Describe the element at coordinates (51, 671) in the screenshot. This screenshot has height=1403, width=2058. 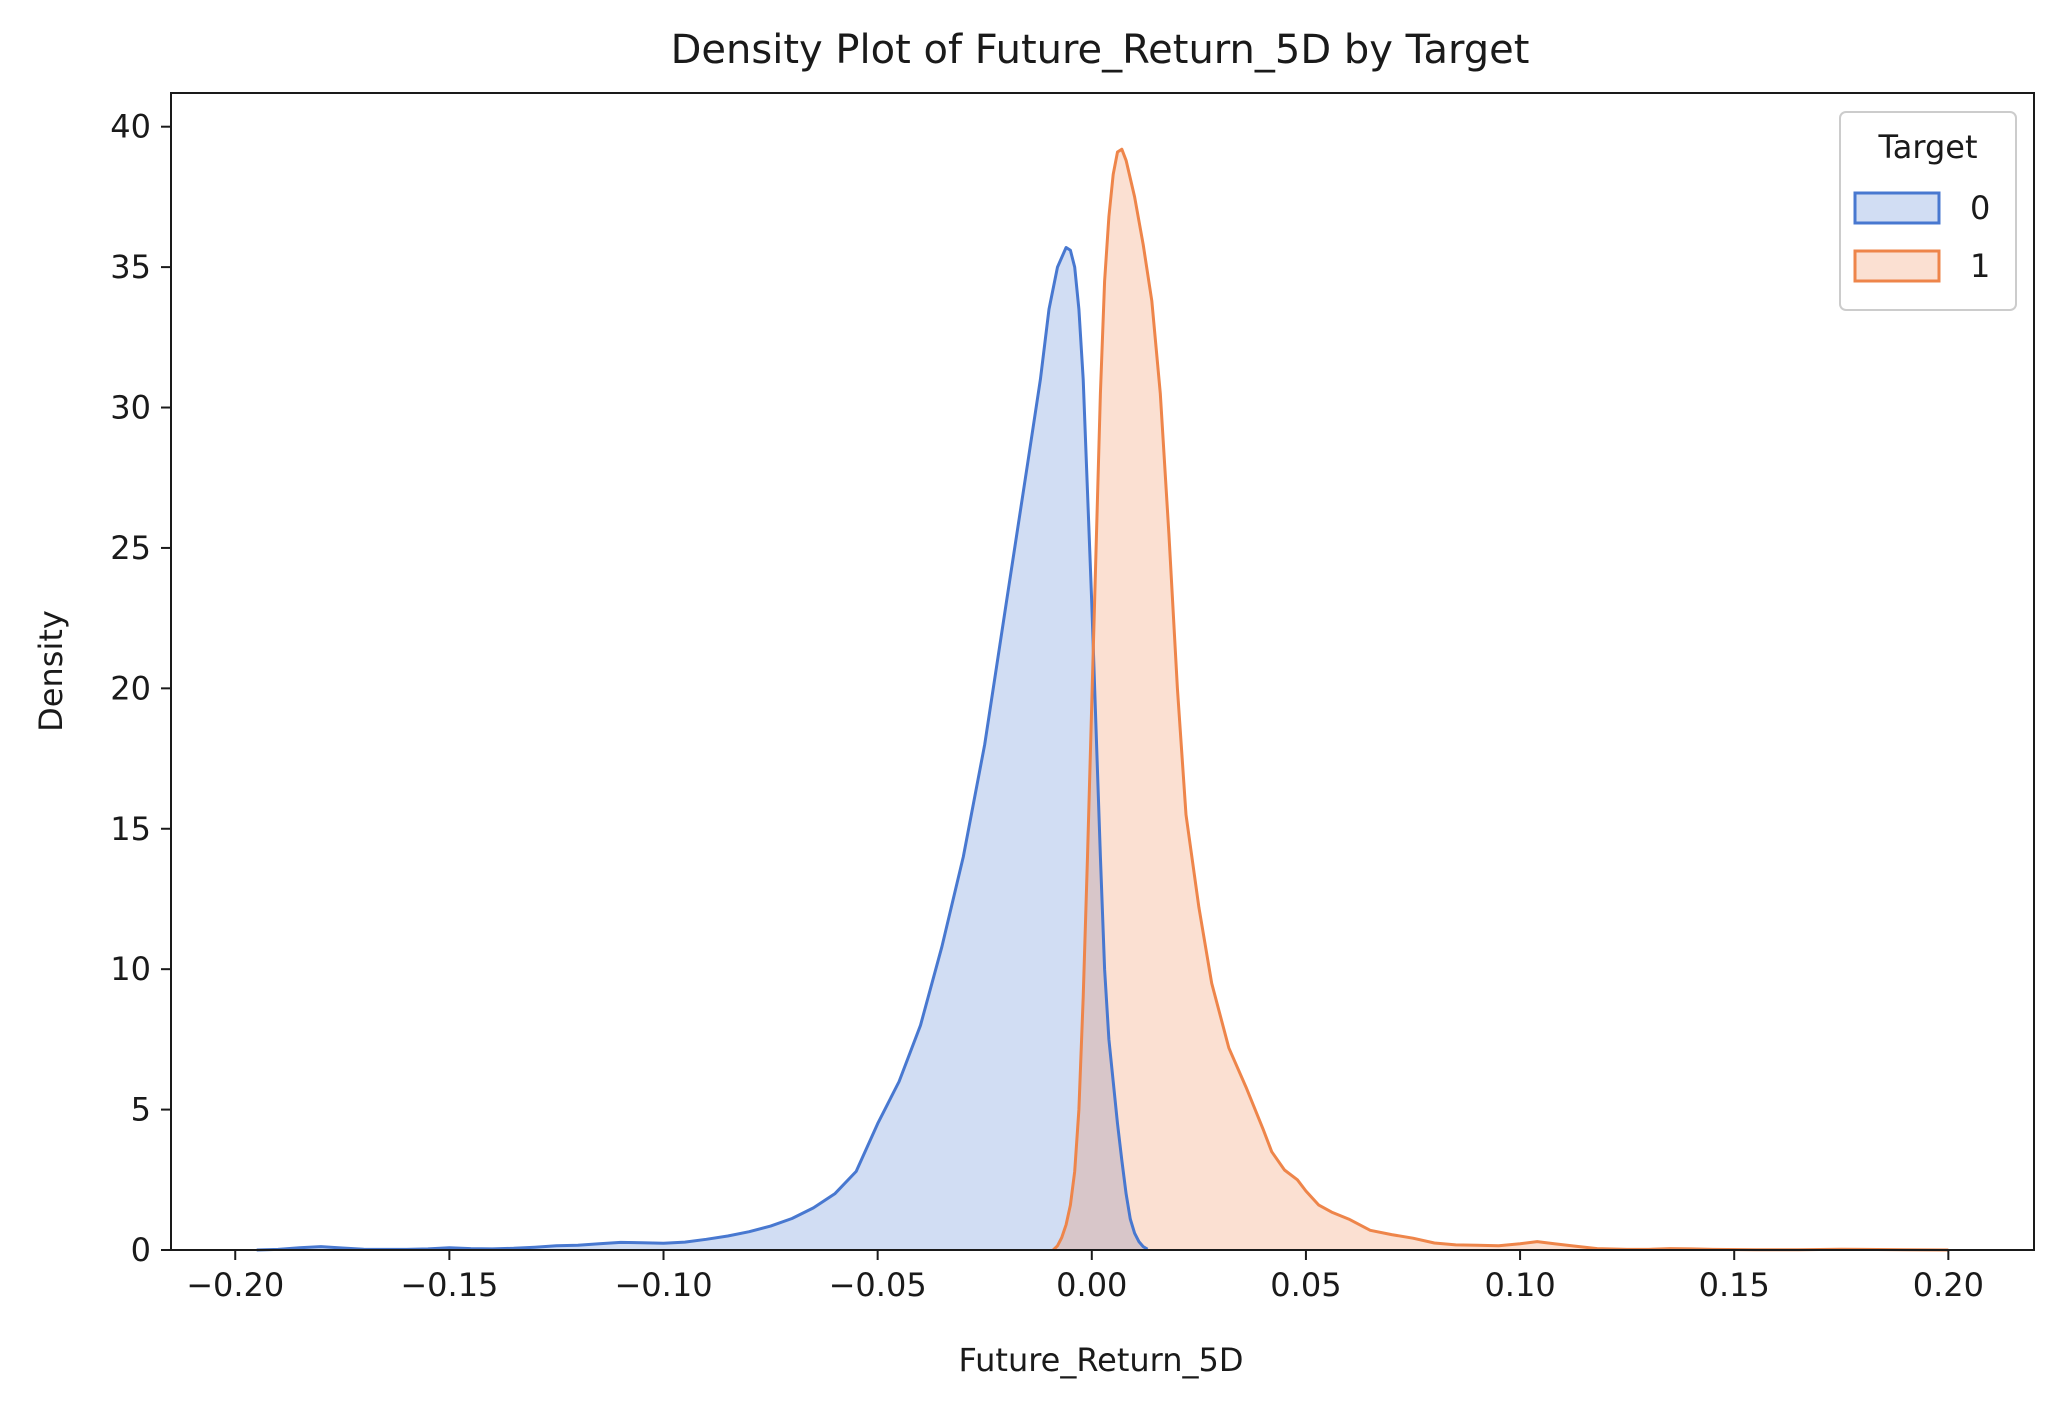
I see `y-axis-label: Density` at that location.